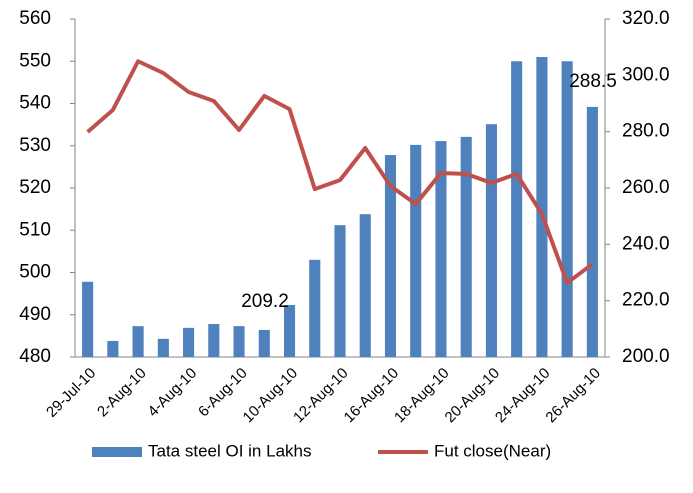 The width and height of the screenshot is (693, 493). What do you see at coordinates (35, 314) in the screenshot?
I see `y-tick-label: 490` at bounding box center [35, 314].